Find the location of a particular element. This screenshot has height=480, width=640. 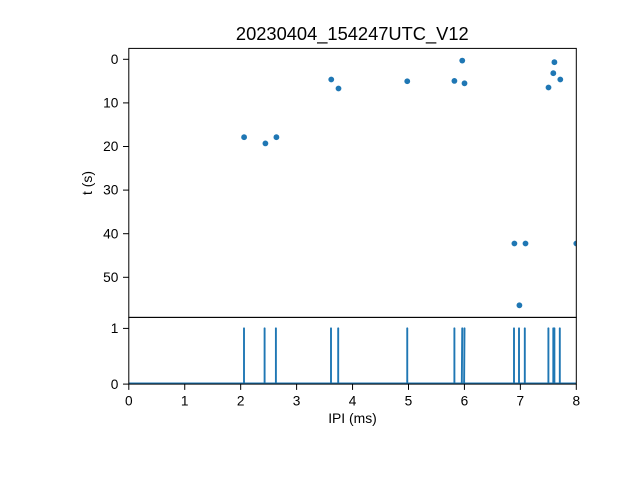

svg-text: 10 is located at coordinates (111, 103).